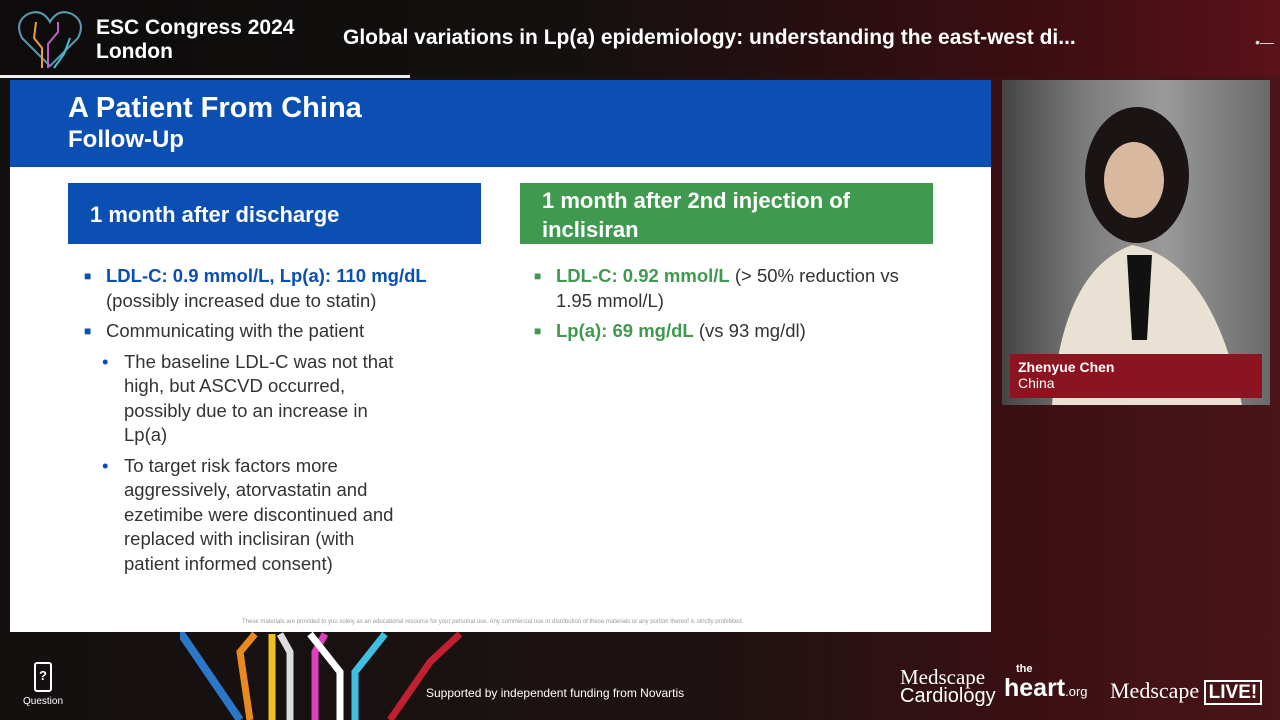 Image resolution: width=1280 pixels, height=720 pixels. What do you see at coordinates (43, 701) in the screenshot?
I see `question-label: Question` at bounding box center [43, 701].